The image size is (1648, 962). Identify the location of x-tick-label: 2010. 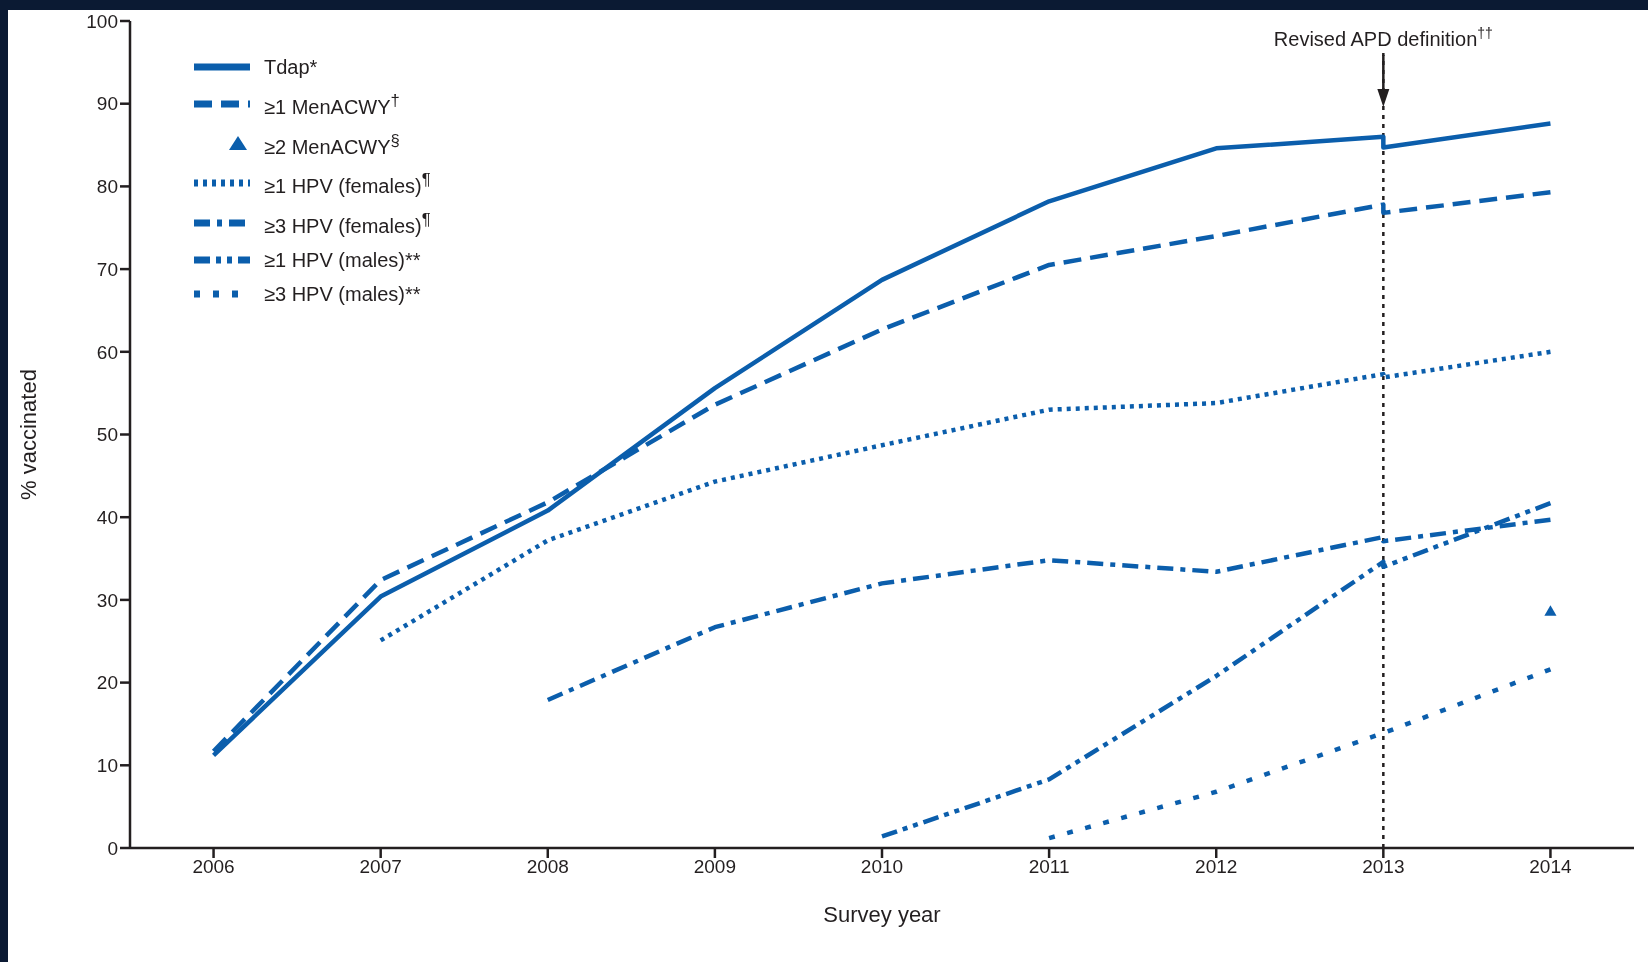
(882, 867).